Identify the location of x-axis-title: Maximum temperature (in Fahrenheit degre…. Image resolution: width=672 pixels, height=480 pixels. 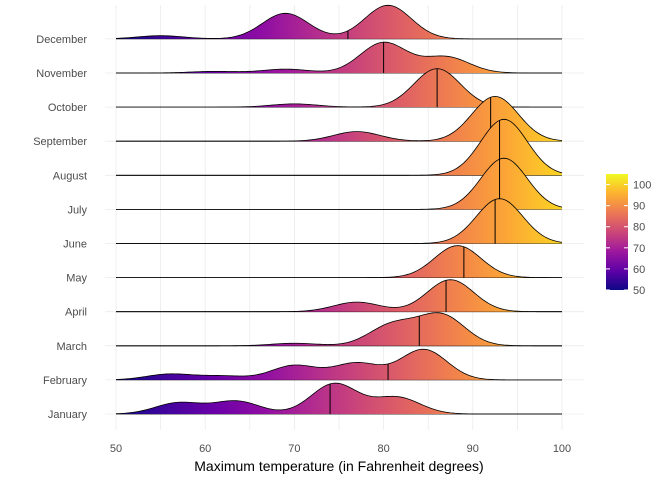
(338, 466).